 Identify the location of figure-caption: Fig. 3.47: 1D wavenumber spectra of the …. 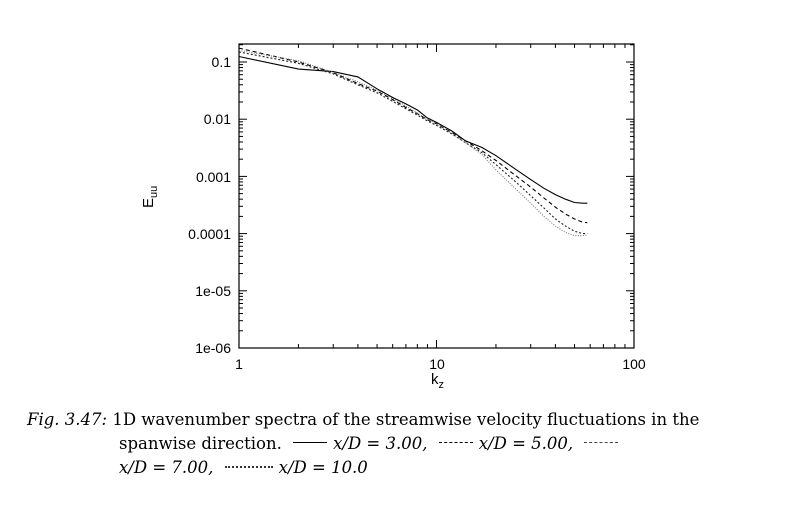
(407, 444).